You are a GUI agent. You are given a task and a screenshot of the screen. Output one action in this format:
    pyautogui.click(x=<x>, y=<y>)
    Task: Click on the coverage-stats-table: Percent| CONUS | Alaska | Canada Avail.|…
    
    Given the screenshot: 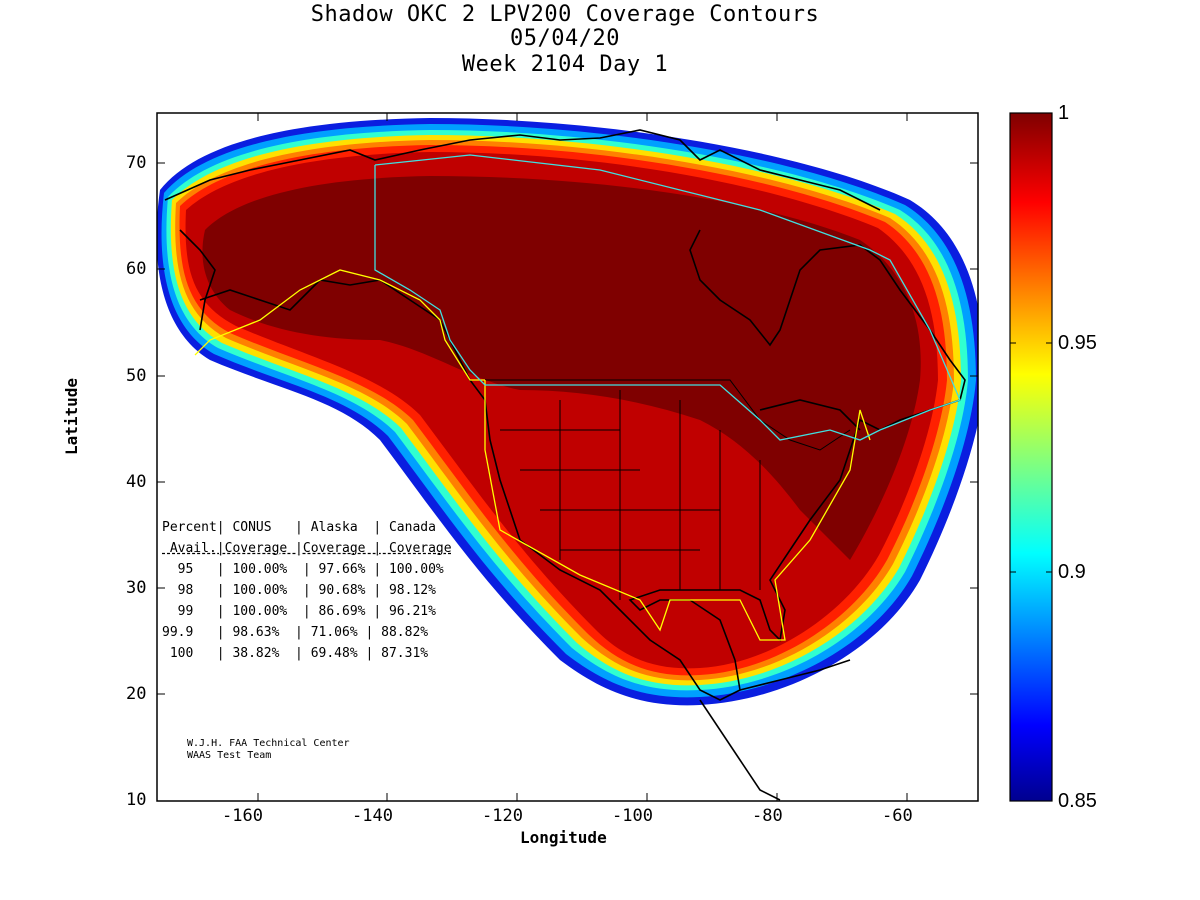 What is the action you would take?
    pyautogui.click(x=307, y=590)
    